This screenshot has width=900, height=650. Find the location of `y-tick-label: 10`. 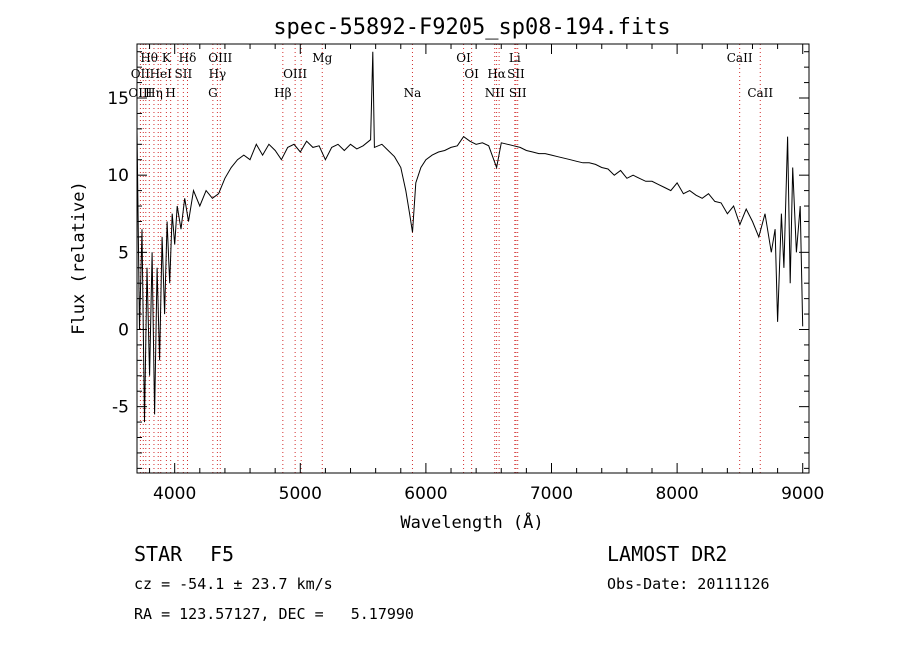

y-tick-label: 10 is located at coordinates (118, 176).